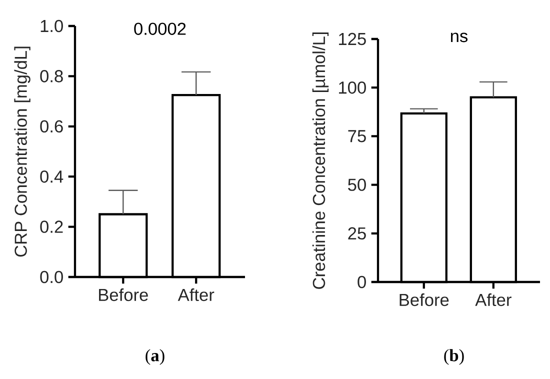 This screenshot has width=550, height=379. What do you see at coordinates (51, 26) in the screenshot?
I see `y-tick-label: 1.0` at bounding box center [51, 26].